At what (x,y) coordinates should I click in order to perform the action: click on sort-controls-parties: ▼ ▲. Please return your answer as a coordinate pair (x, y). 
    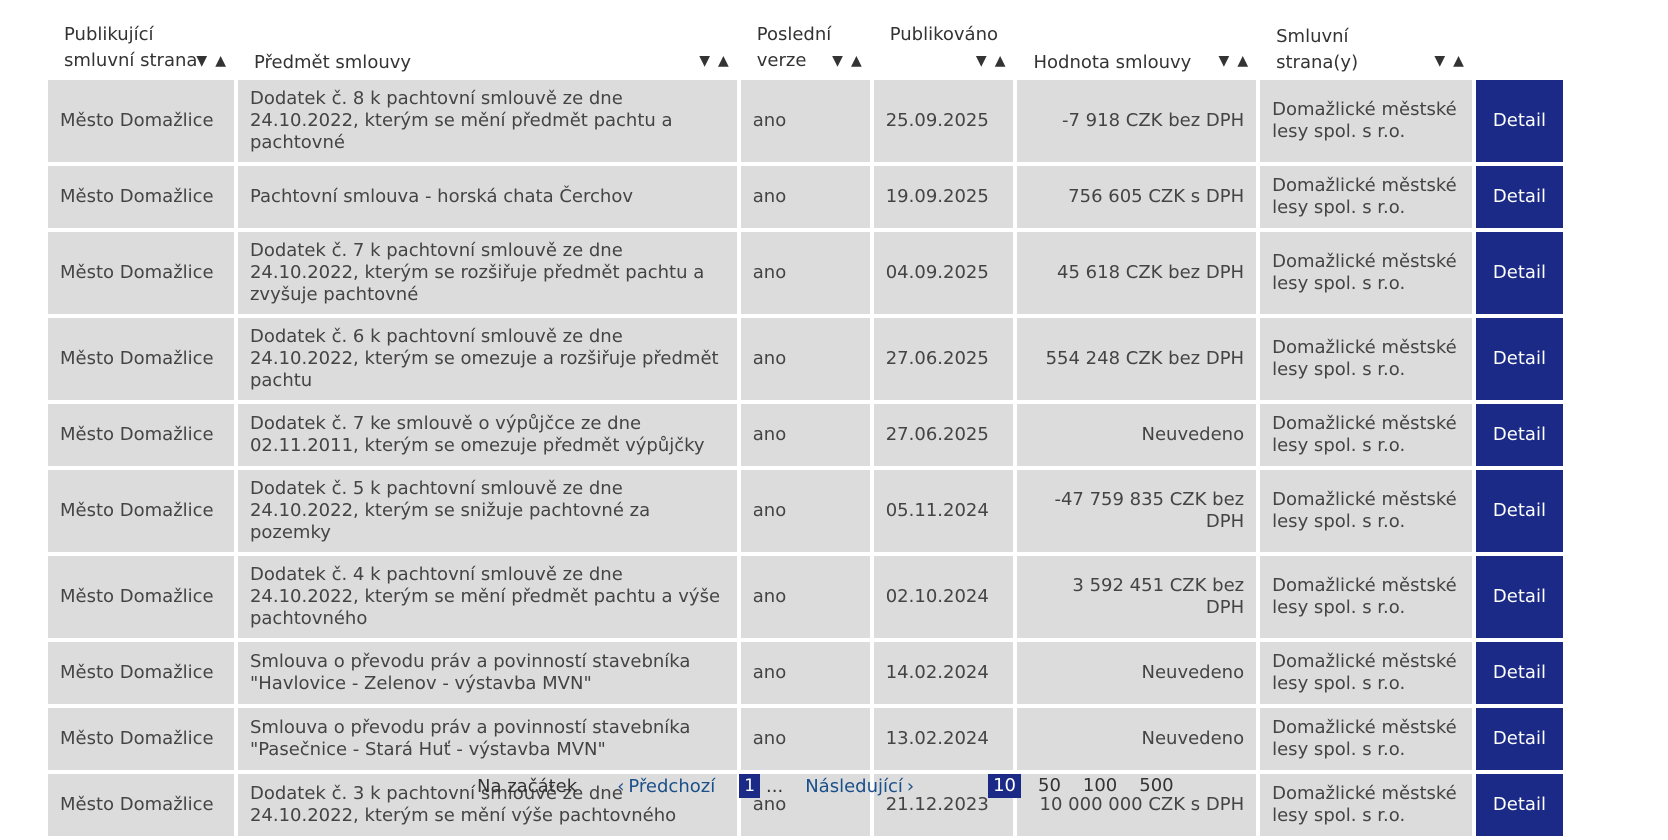
    Looking at the image, I should click on (1446, 62).